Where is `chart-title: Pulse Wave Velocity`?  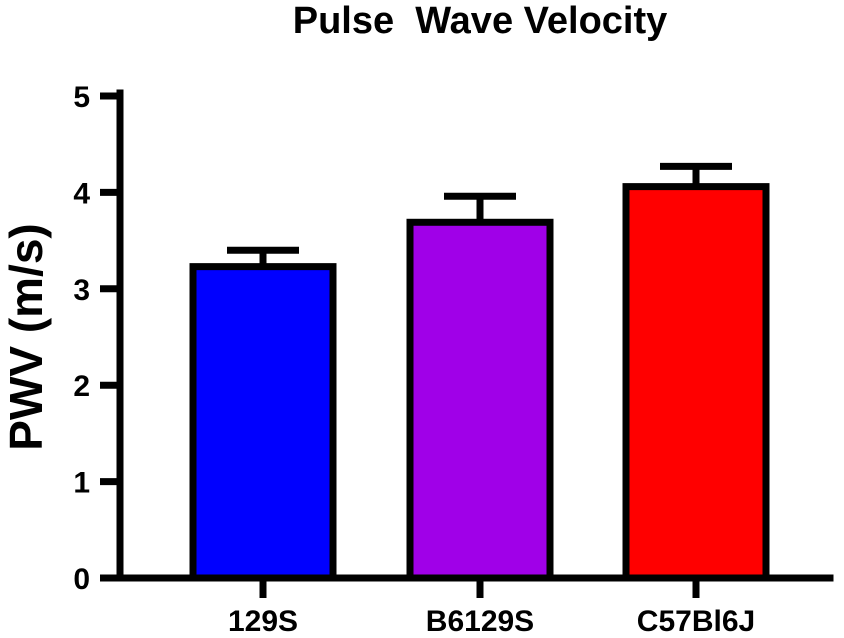
chart-title: Pulse Wave Velocity is located at coordinates (480, 21).